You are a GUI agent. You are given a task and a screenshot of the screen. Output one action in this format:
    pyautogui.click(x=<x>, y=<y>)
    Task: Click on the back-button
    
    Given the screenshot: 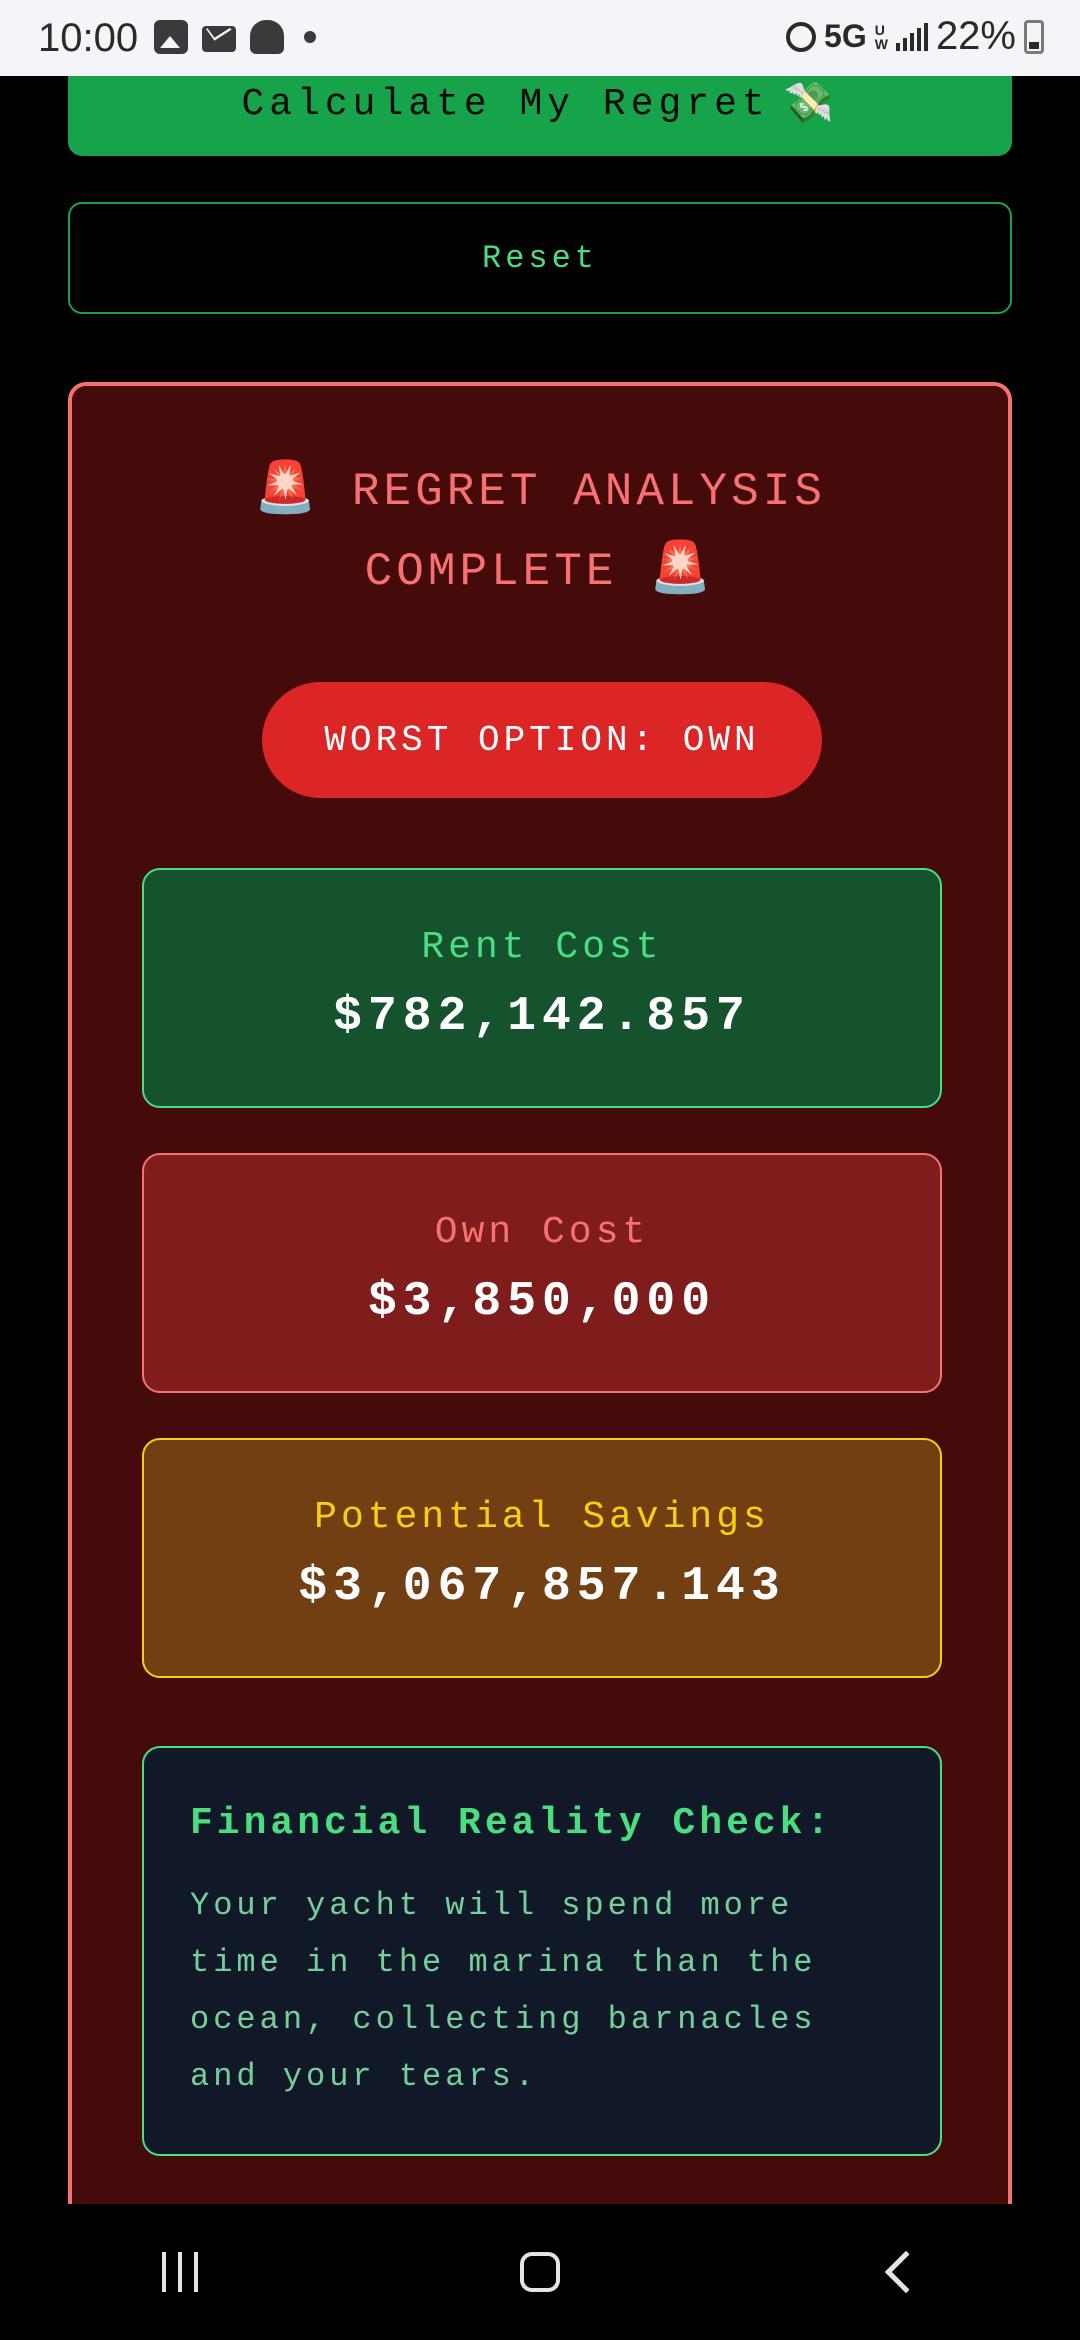 What is the action you would take?
    pyautogui.click(x=900, y=2272)
    